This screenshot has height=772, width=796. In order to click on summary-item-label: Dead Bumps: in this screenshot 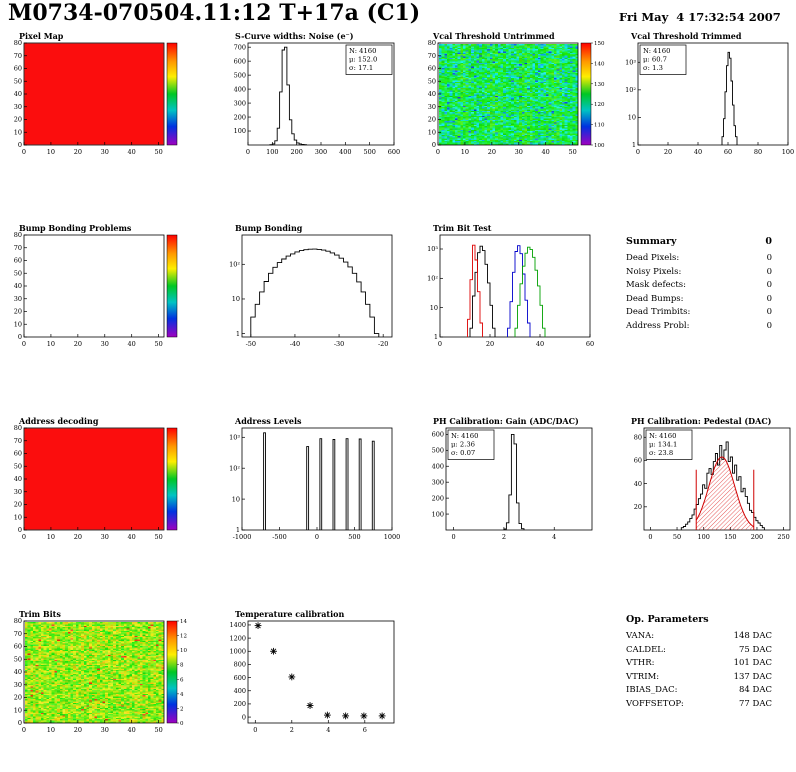, I will do `click(655, 298)`.